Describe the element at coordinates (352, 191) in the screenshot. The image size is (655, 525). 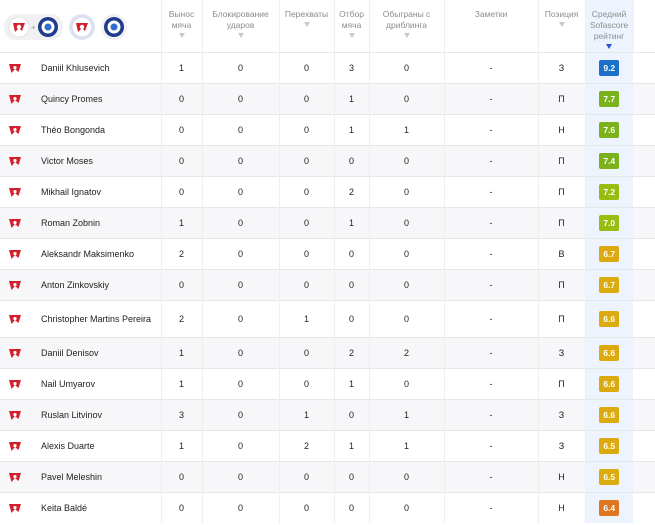
I see `stat-tackles: 2` at that location.